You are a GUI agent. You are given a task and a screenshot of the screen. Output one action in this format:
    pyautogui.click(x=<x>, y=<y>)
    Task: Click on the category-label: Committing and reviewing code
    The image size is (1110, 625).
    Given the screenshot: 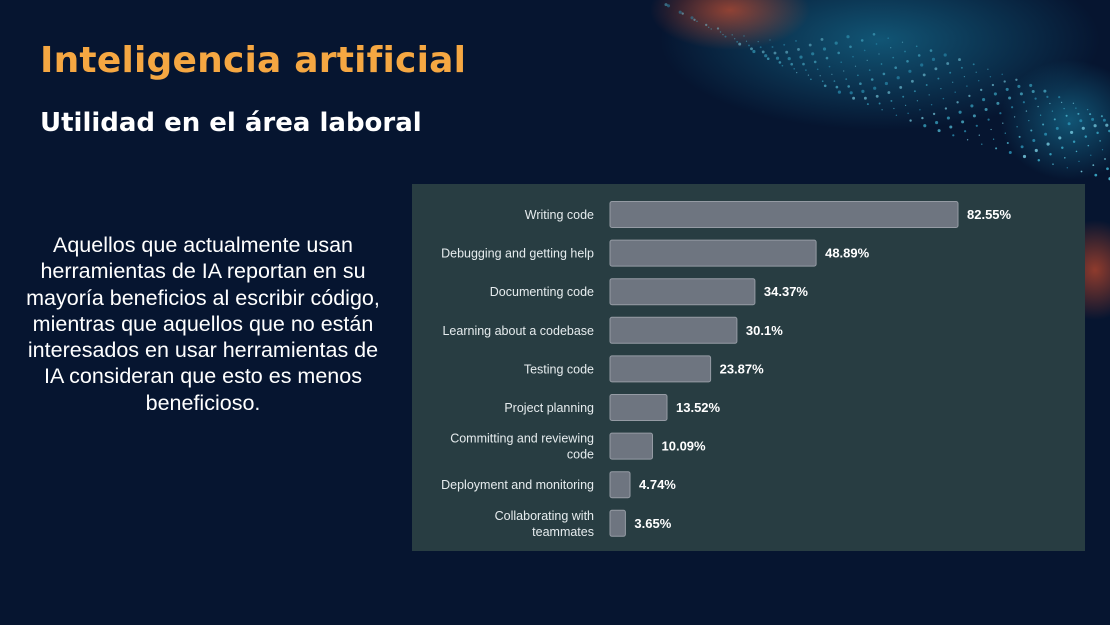 What is the action you would take?
    pyautogui.click(x=522, y=447)
    